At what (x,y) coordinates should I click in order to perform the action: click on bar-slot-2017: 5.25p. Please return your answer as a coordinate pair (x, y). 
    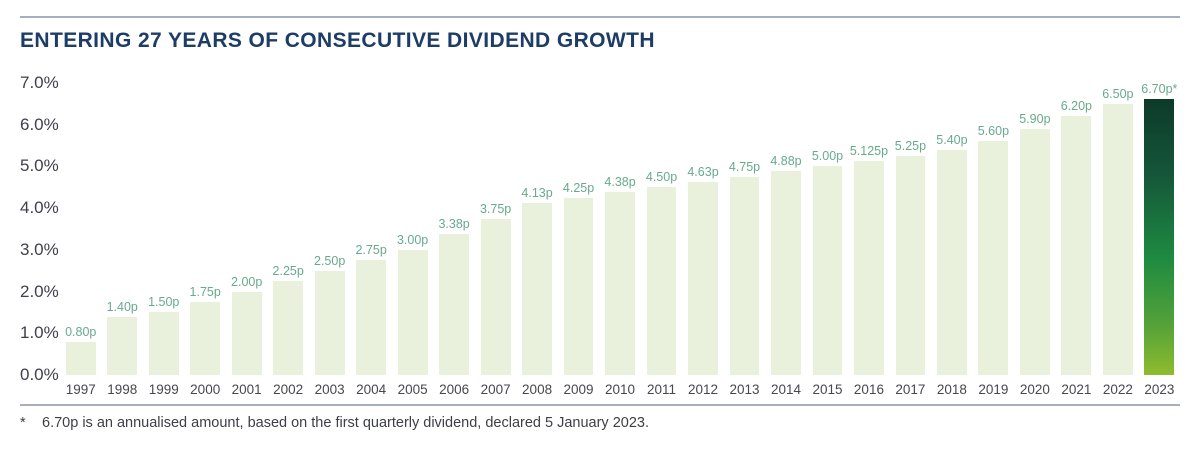
    Looking at the image, I should click on (910, 229).